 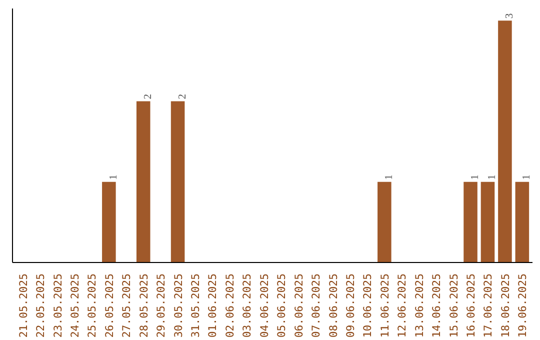 I want to click on x-tick-label: 03.06.2025, so click(x=247, y=306).